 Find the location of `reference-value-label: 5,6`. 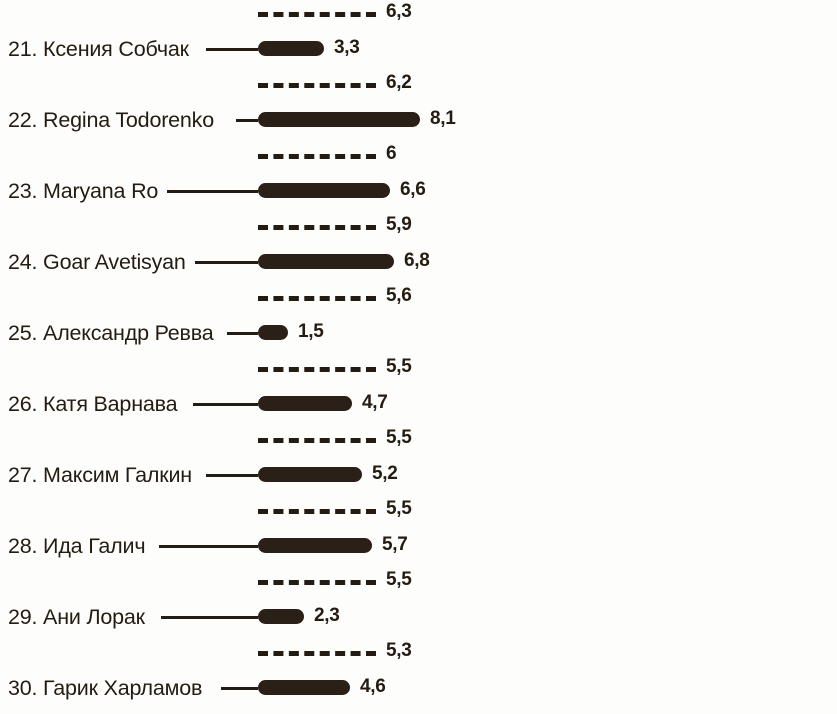

reference-value-label: 5,6 is located at coordinates (399, 295).